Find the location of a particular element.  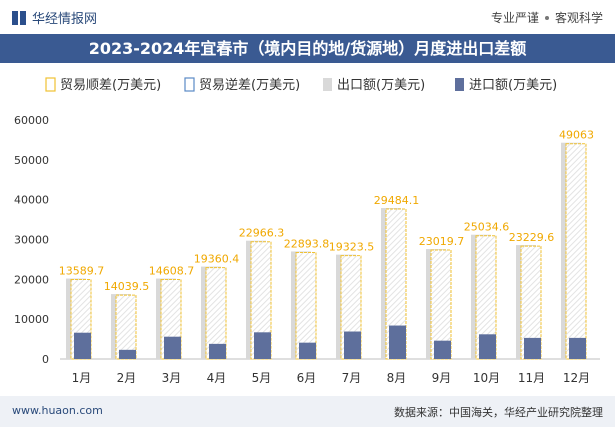

data-label-surplus: 19323.5 is located at coordinates (352, 247).